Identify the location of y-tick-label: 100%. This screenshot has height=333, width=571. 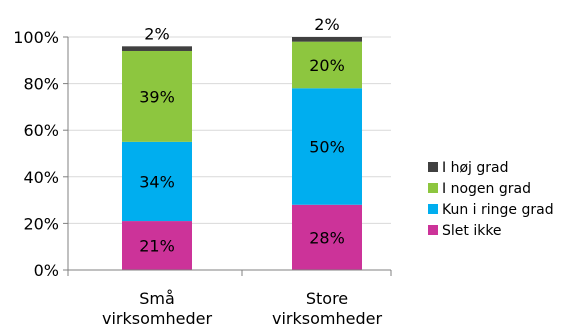
(36, 37).